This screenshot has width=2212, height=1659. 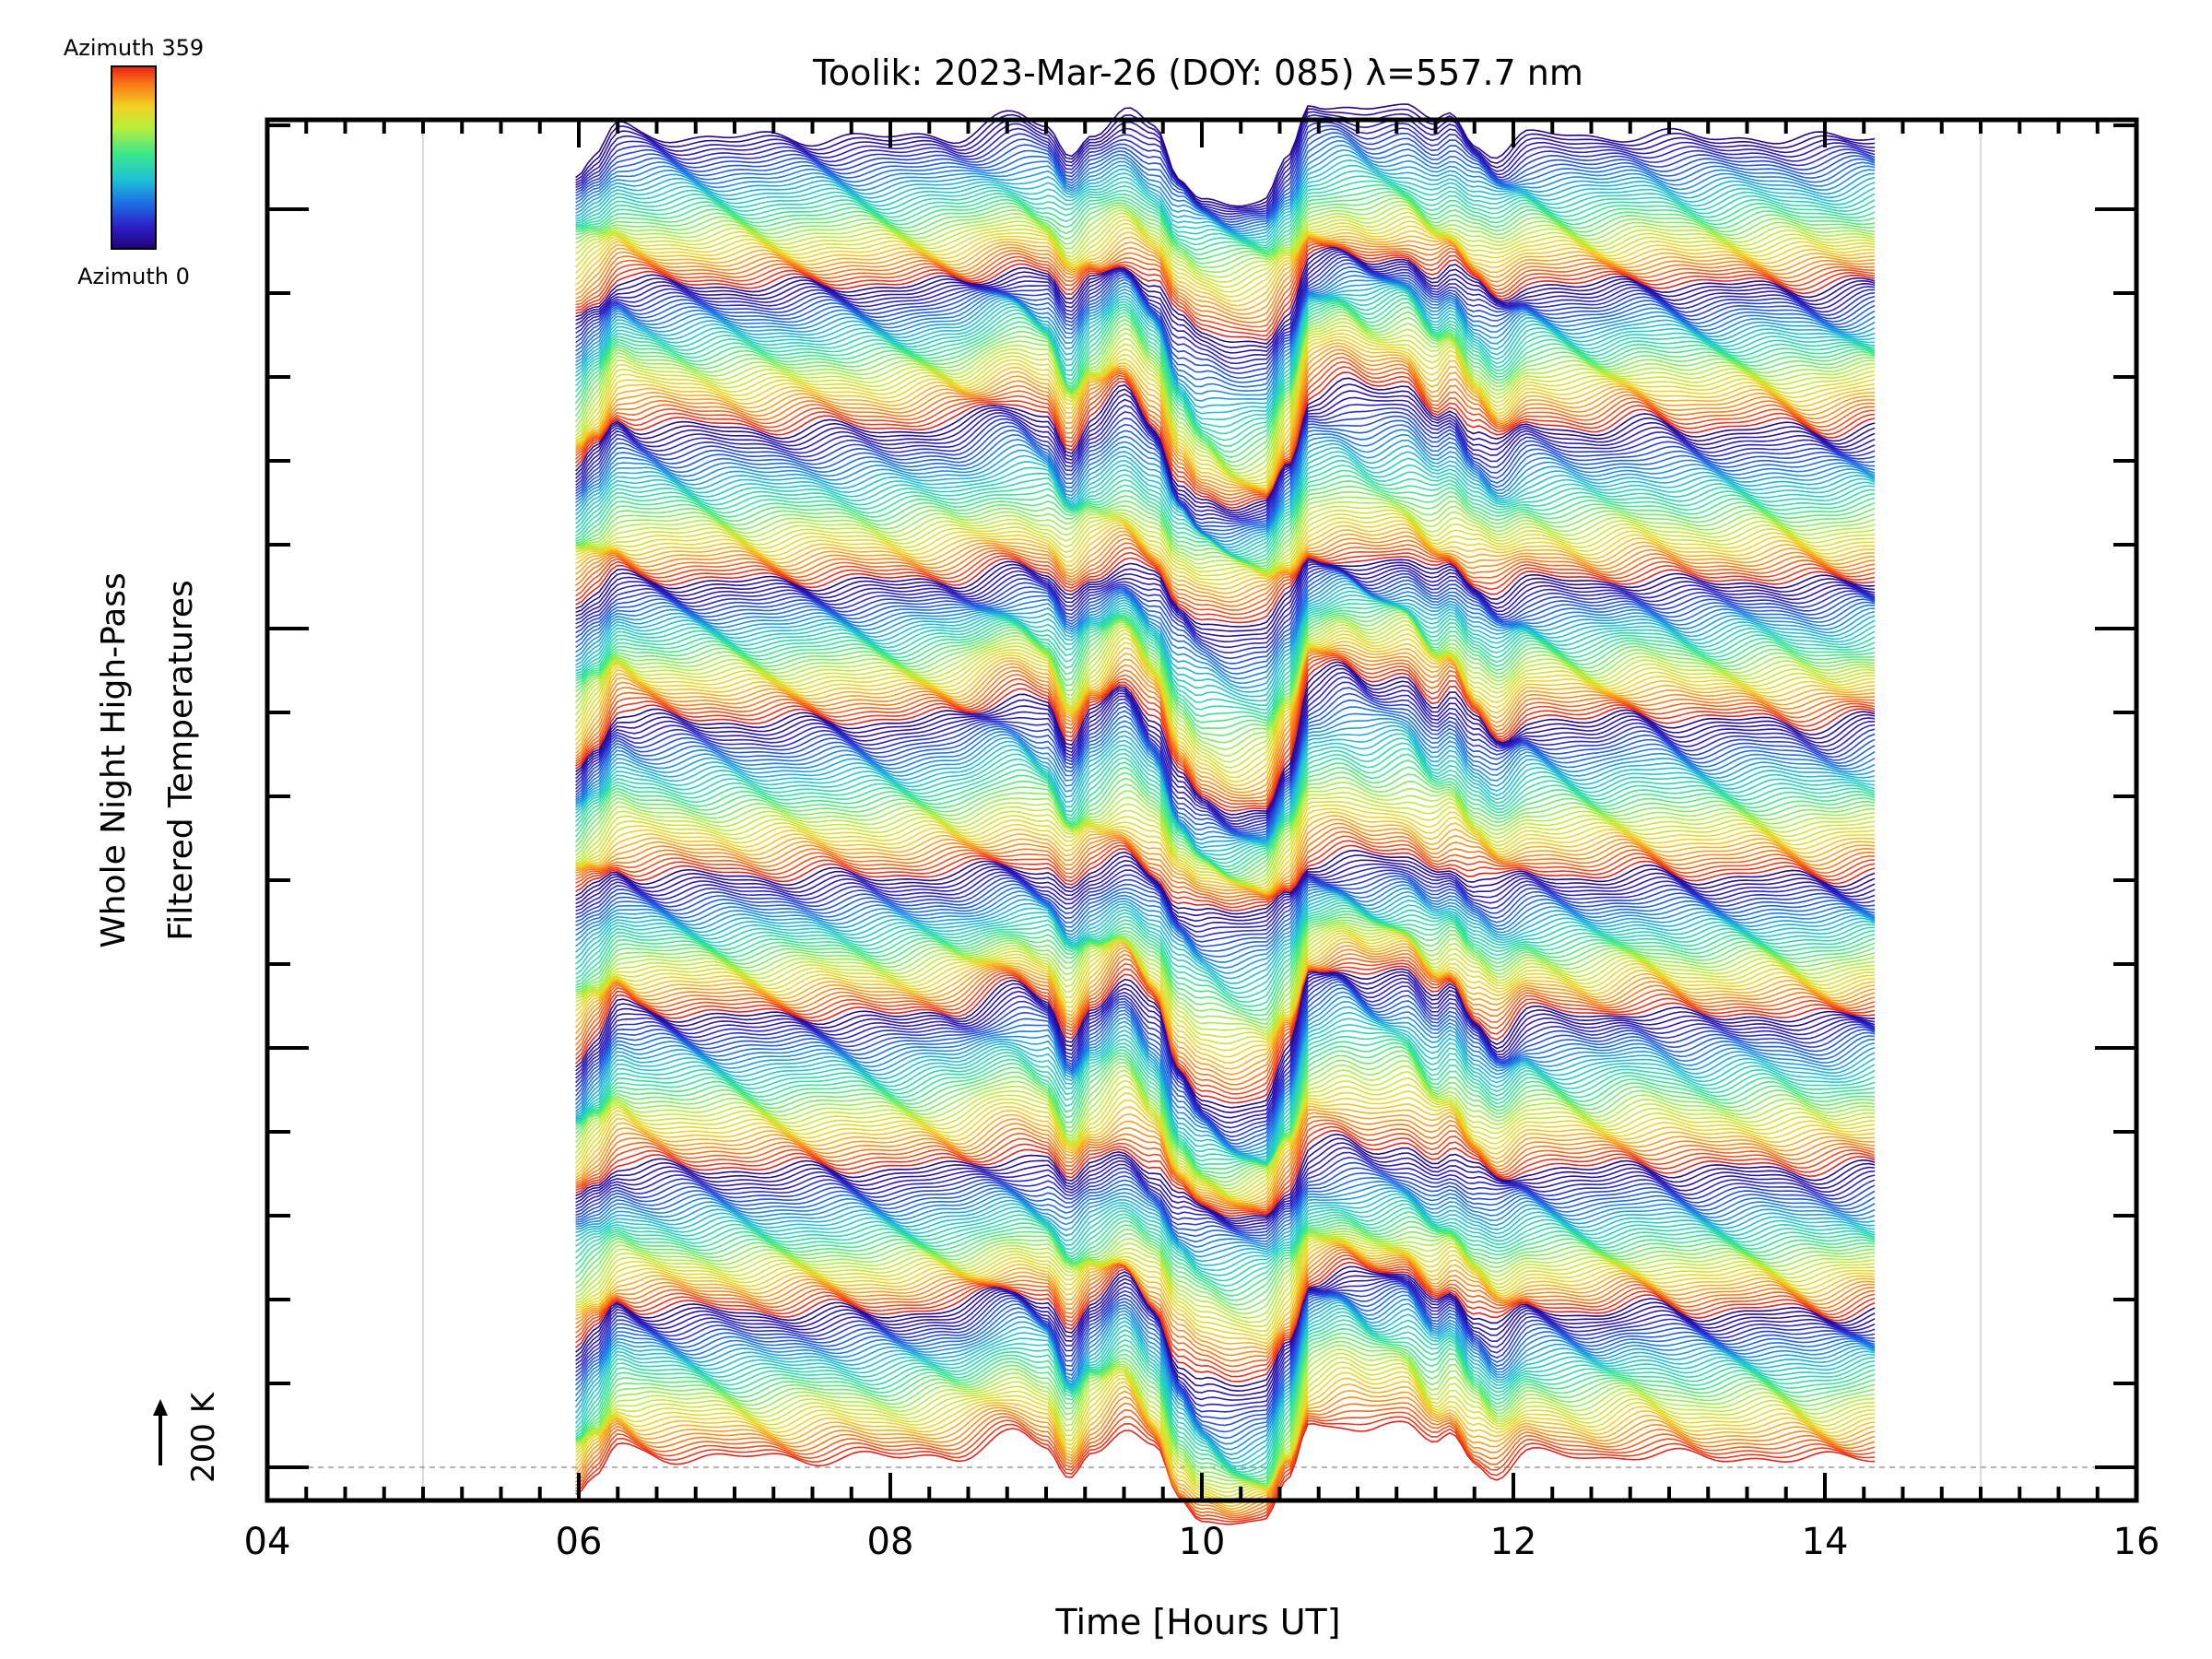 What do you see at coordinates (134, 157) in the screenshot?
I see `colorbar-gradient` at bounding box center [134, 157].